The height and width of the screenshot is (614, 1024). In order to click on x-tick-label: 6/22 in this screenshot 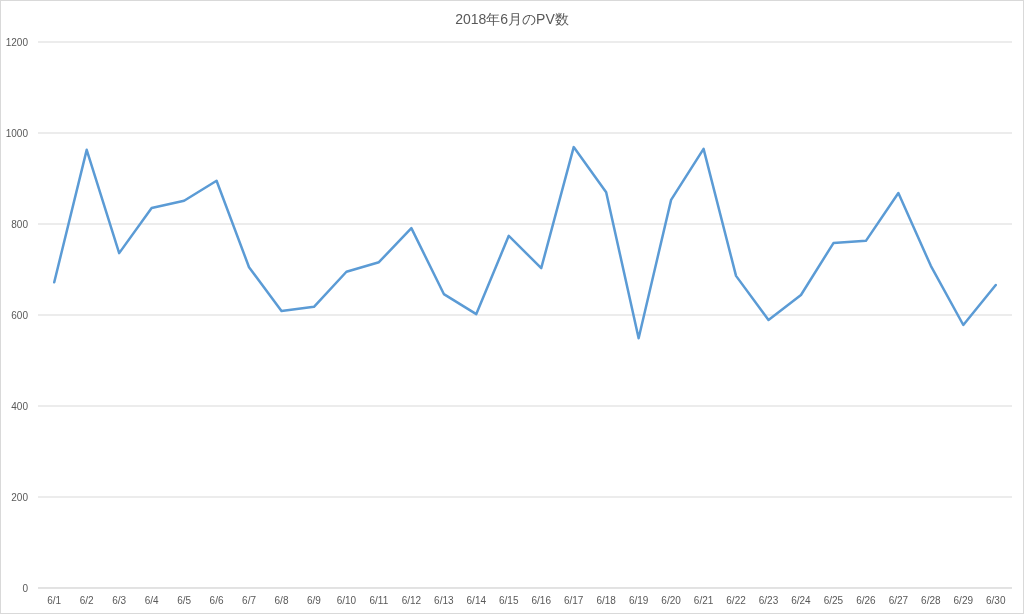, I will do `click(736, 600)`.